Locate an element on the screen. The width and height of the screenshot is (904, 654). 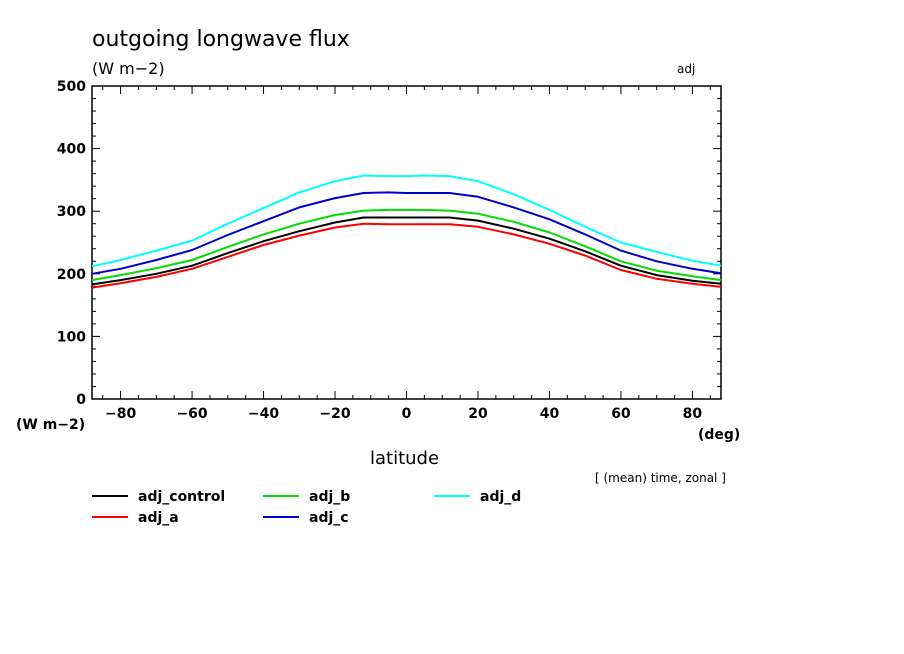
x-tick-label: 20 is located at coordinates (478, 414).